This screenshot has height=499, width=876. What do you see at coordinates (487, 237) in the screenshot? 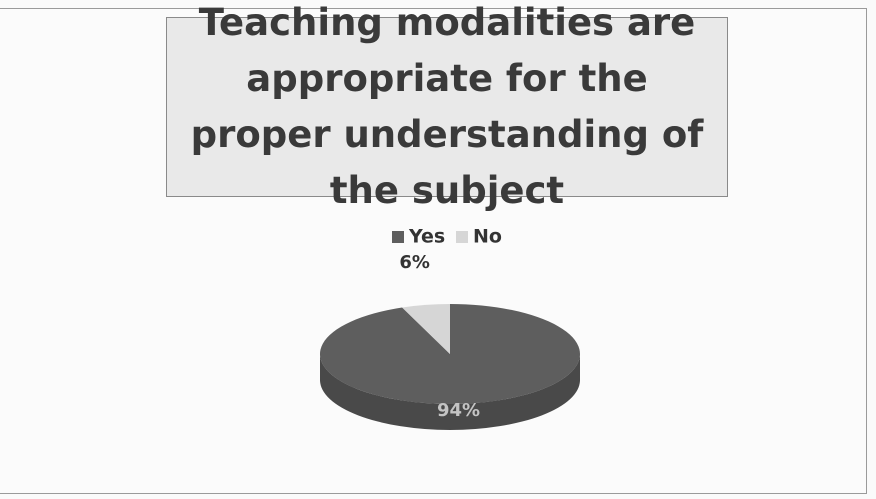
I see `legend-label: No` at bounding box center [487, 237].